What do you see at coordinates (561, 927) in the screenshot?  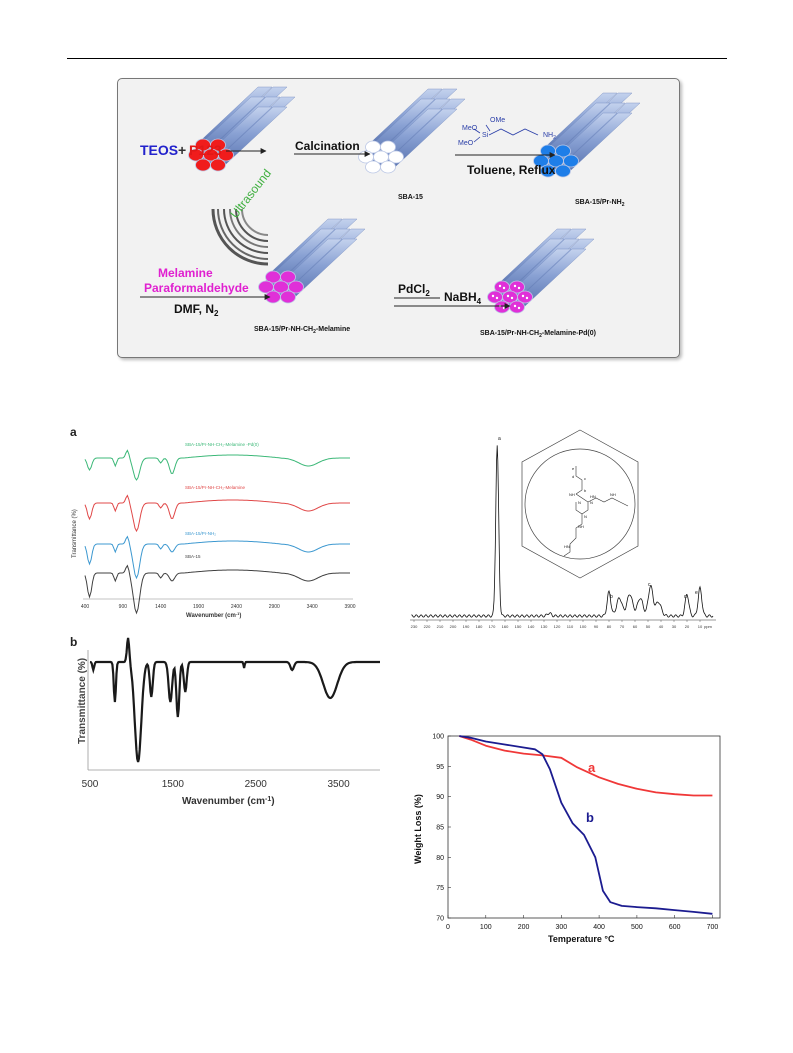 I see `tga-x-tick-label: 300` at bounding box center [561, 927].